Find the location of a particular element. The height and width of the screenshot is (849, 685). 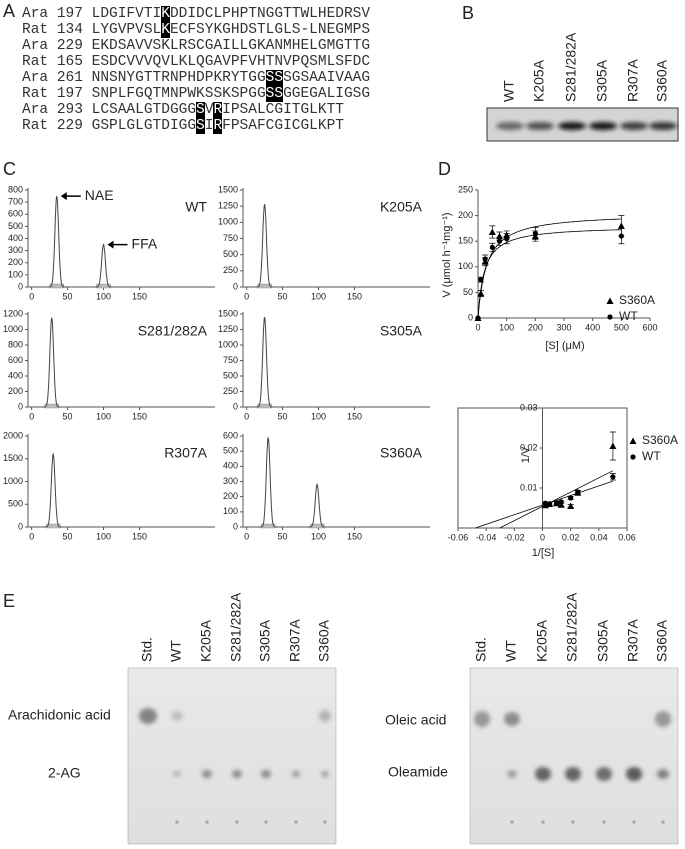

sequence: EKDSAVVSKLRSCGAILLGKANMHELGMGTTG is located at coordinates (231, 46).